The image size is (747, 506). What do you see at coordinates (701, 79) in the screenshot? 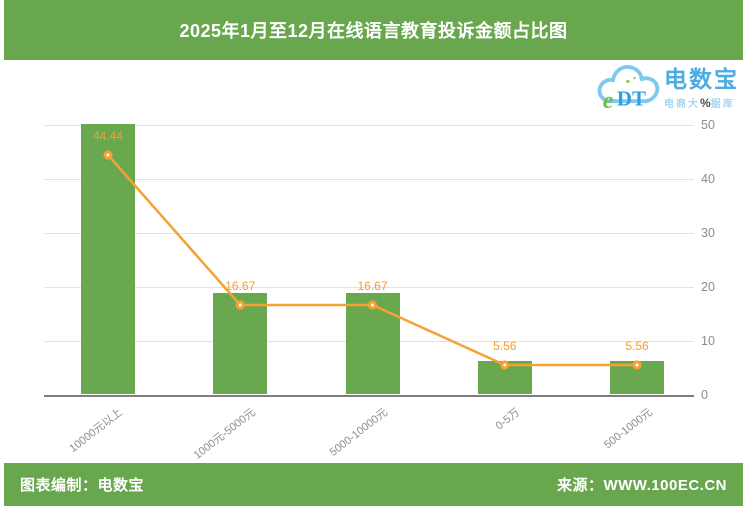
I see `brand-name: 电数宝` at bounding box center [701, 79].